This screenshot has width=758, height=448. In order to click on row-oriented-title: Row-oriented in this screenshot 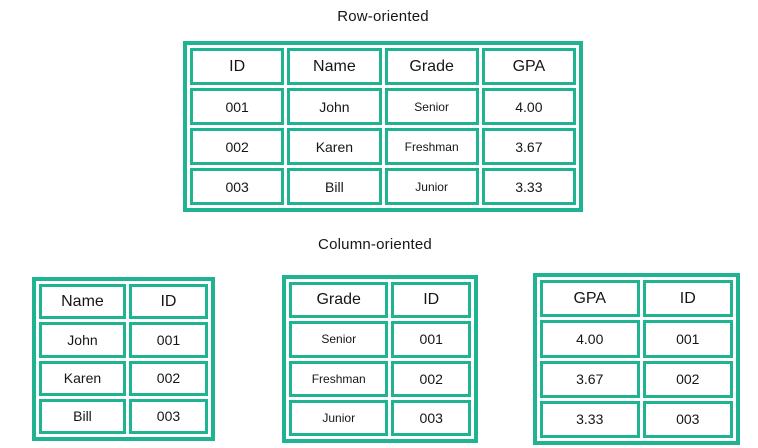, I will do `click(383, 16)`.